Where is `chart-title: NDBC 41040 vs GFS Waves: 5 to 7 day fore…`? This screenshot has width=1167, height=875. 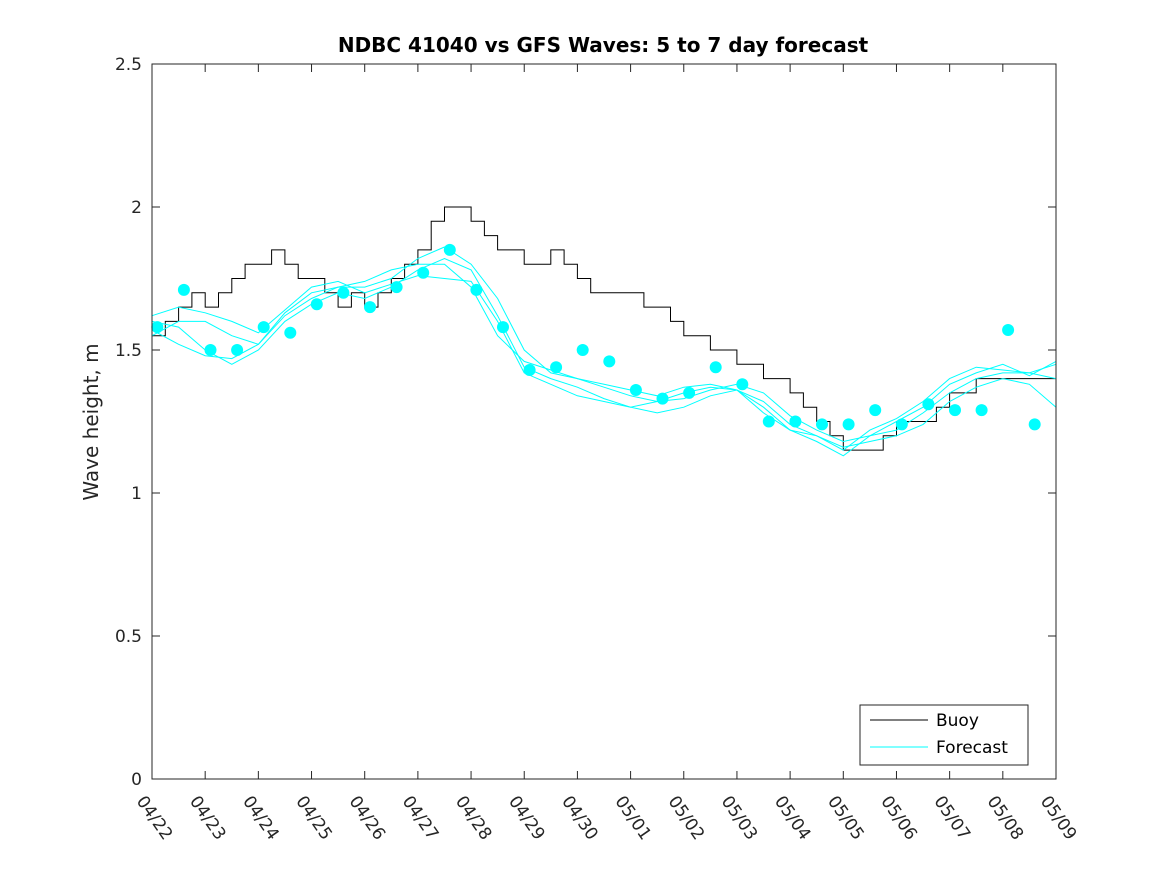 chart-title: NDBC 41040 vs GFS Waves: 5 to 7 day fore… is located at coordinates (603, 45).